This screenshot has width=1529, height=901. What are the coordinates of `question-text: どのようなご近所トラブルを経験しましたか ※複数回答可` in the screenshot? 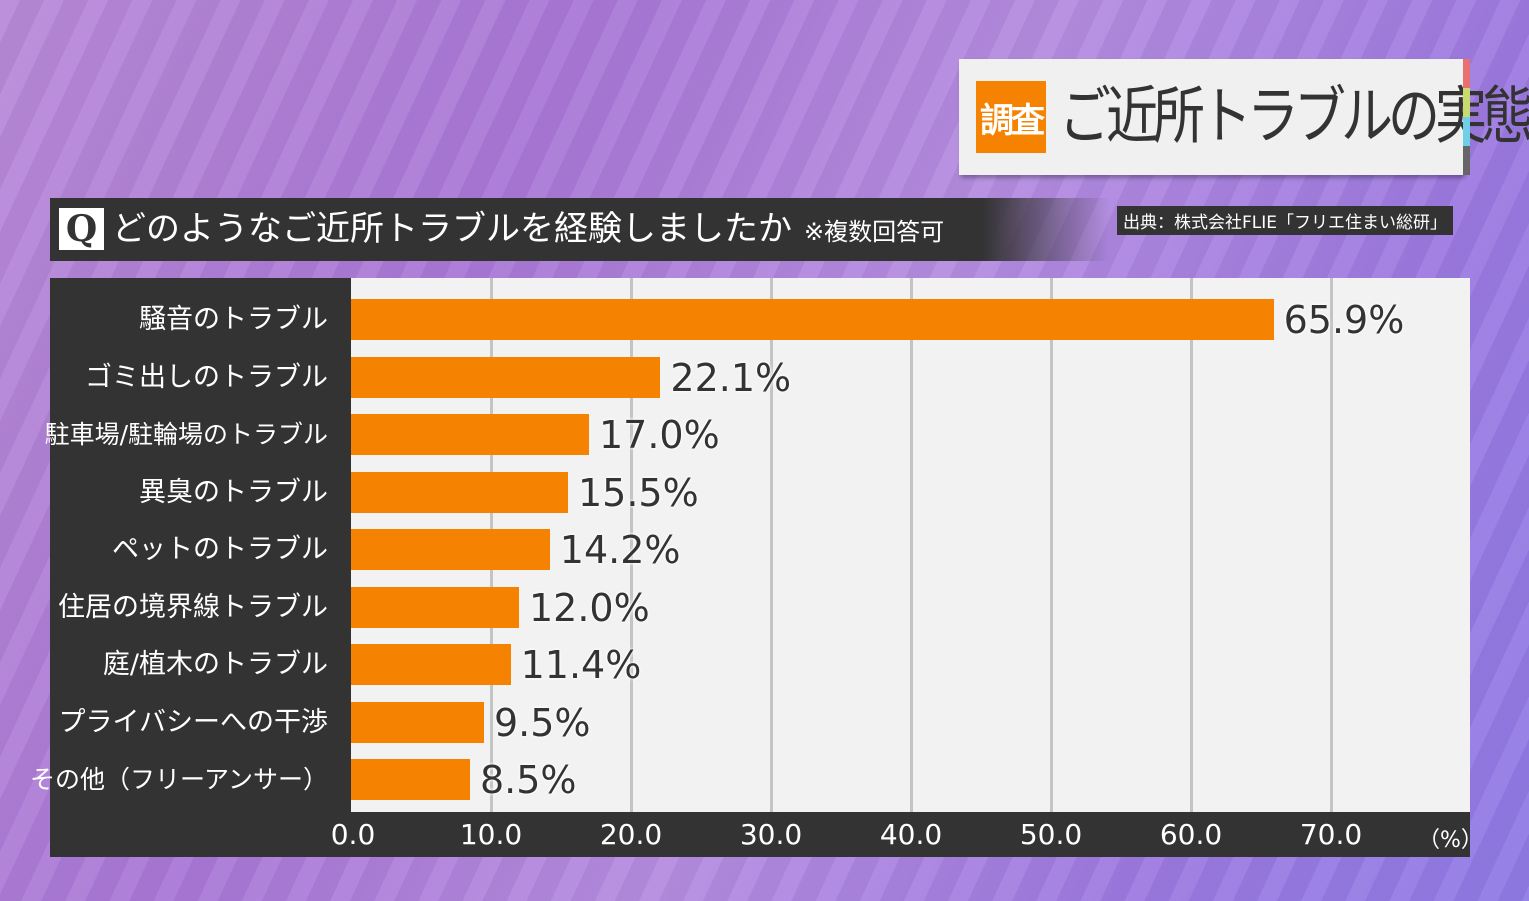 It's located at (528, 230).